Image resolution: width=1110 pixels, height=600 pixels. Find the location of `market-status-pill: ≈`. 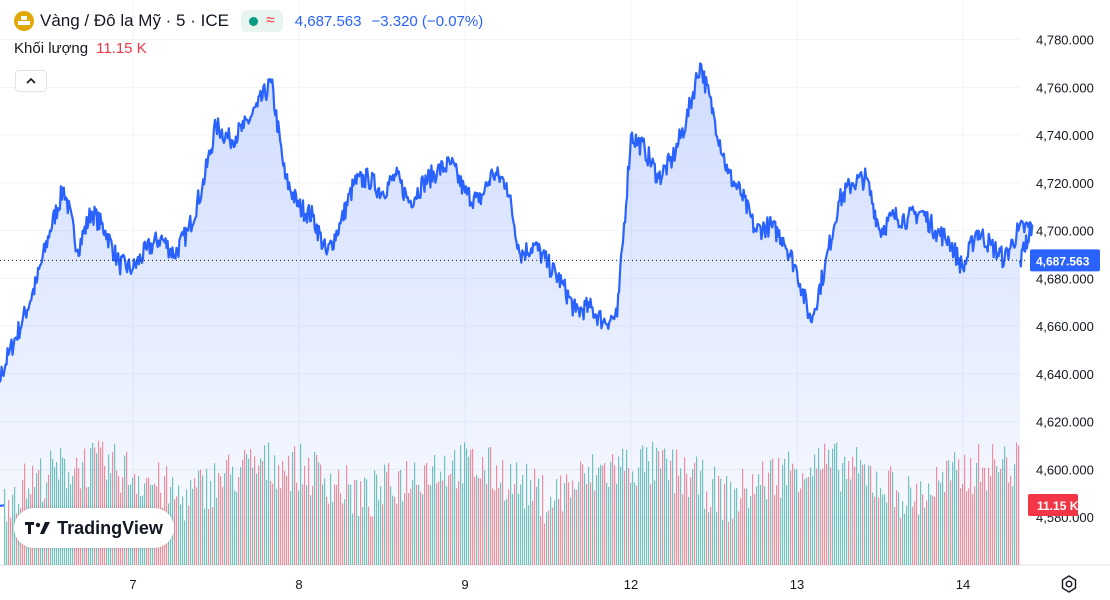

market-status-pill: ≈ is located at coordinates (261, 21).